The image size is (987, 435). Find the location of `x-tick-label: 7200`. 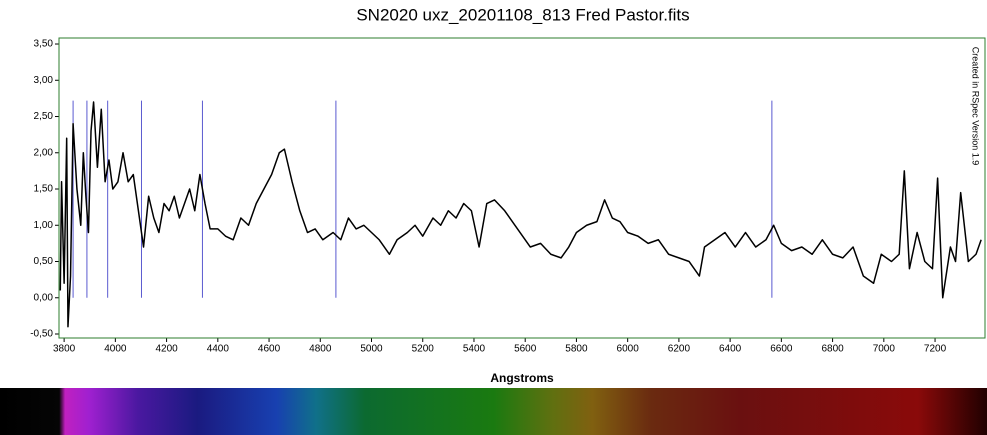

x-tick-label: 7200 is located at coordinates (935, 349).